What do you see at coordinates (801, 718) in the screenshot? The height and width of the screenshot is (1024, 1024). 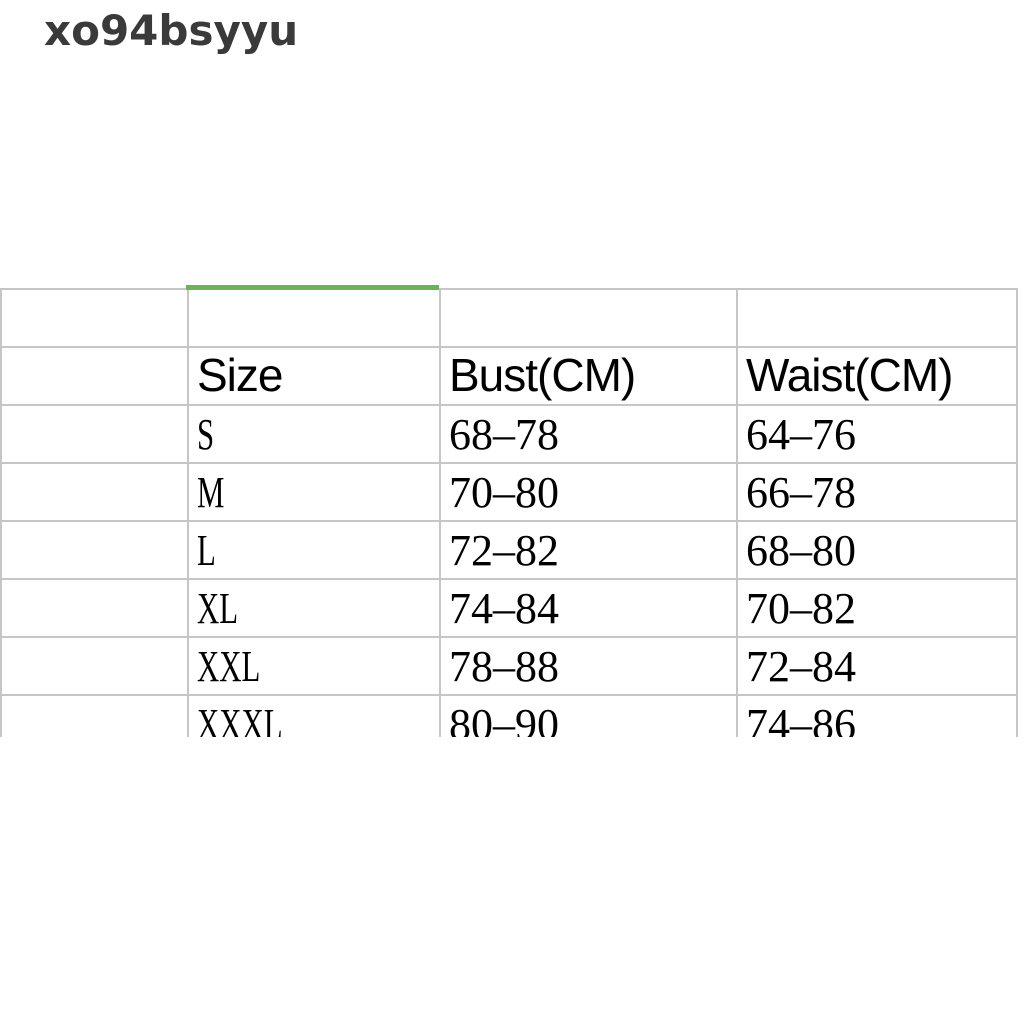 I see `waist-value: 74–86` at bounding box center [801, 718].